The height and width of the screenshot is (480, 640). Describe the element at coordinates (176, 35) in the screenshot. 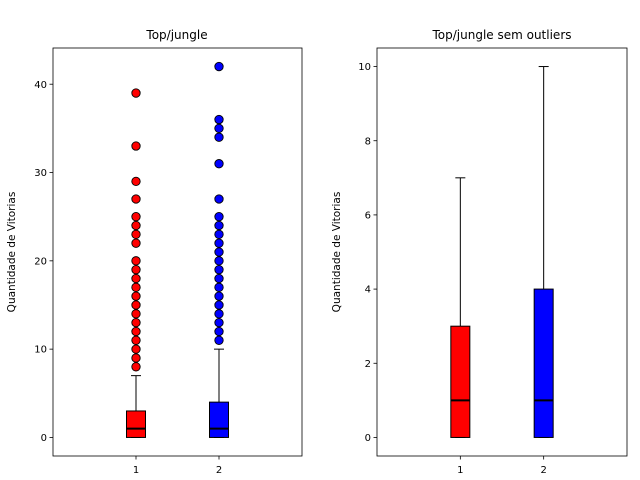

I see `left-chart-title: Top/jungle` at that location.